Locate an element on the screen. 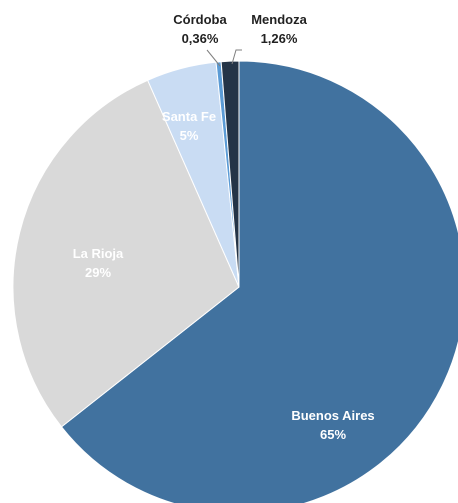 The width and height of the screenshot is (458, 503). slice-label-name: Buenos Aires is located at coordinates (332, 415).